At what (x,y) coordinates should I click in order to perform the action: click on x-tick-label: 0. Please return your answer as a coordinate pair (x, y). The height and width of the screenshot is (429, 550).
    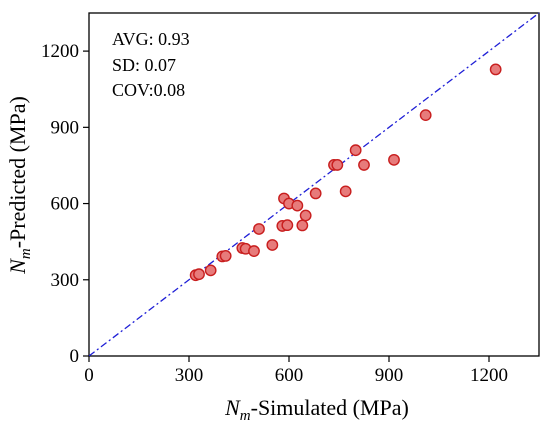
    Looking at the image, I should click on (89, 375).